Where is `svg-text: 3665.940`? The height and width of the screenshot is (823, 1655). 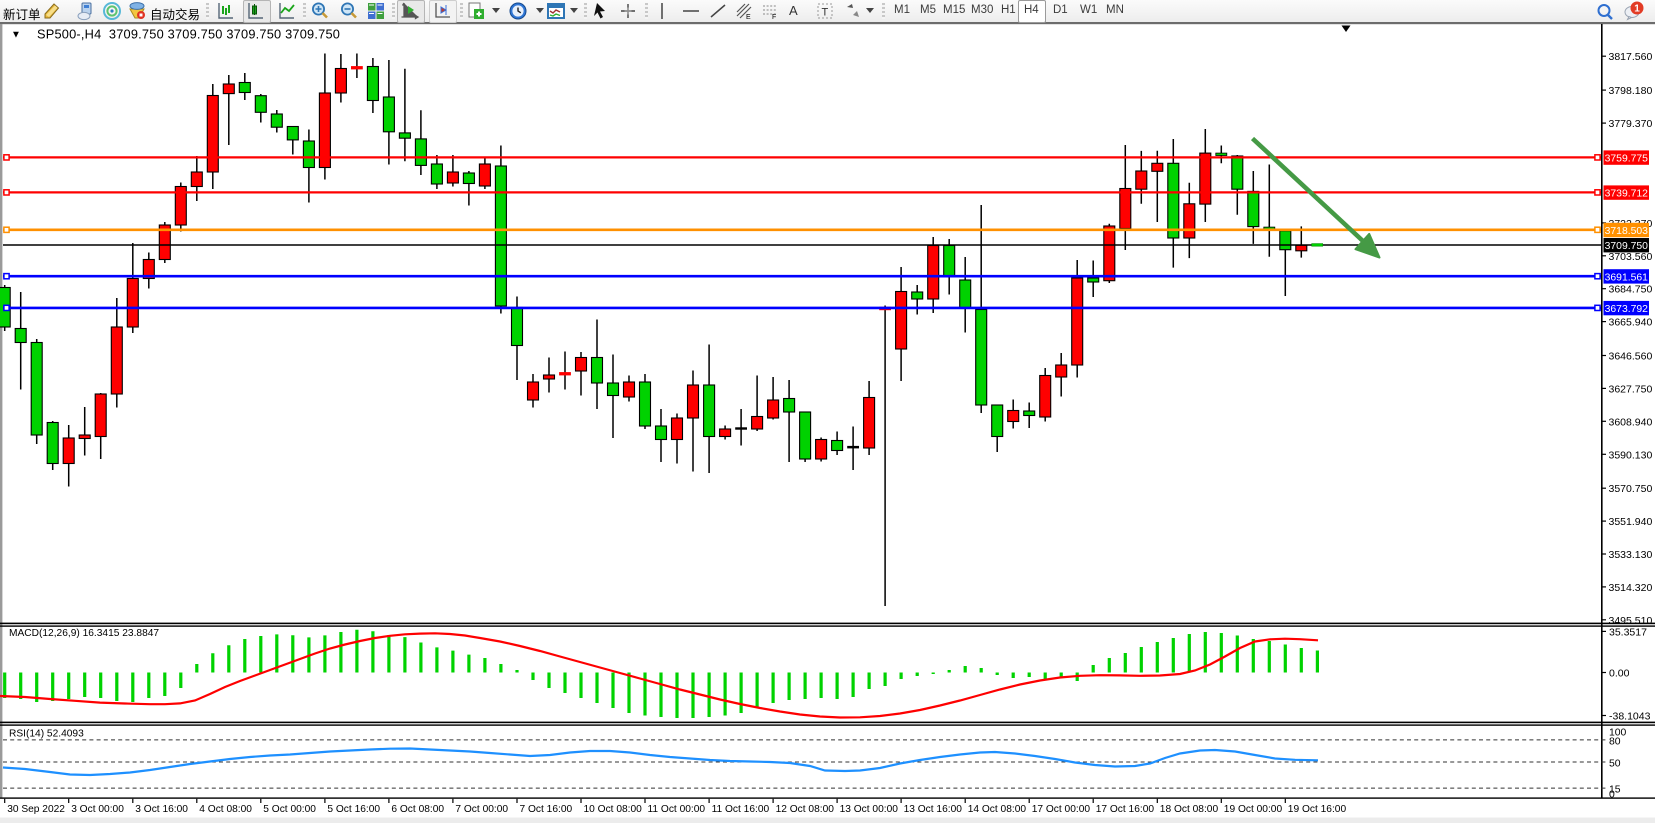 svg-text: 3665.940 is located at coordinates (1631, 323).